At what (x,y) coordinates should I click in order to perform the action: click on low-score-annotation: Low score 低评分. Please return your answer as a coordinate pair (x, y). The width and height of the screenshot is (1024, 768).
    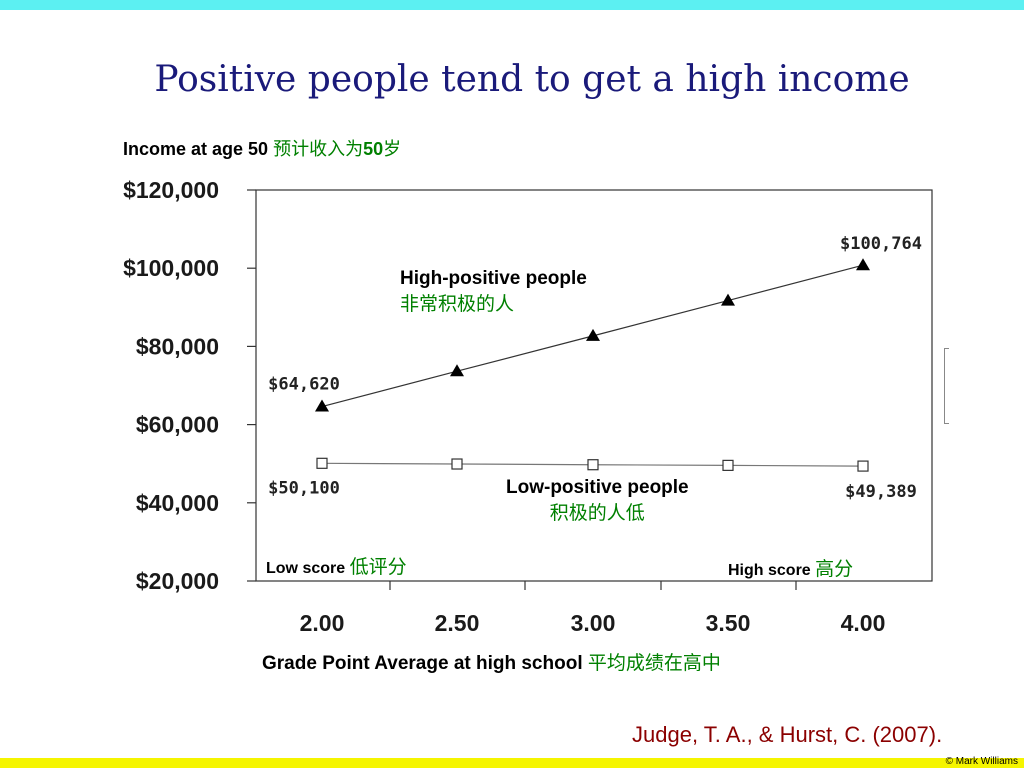
    Looking at the image, I should click on (336, 565).